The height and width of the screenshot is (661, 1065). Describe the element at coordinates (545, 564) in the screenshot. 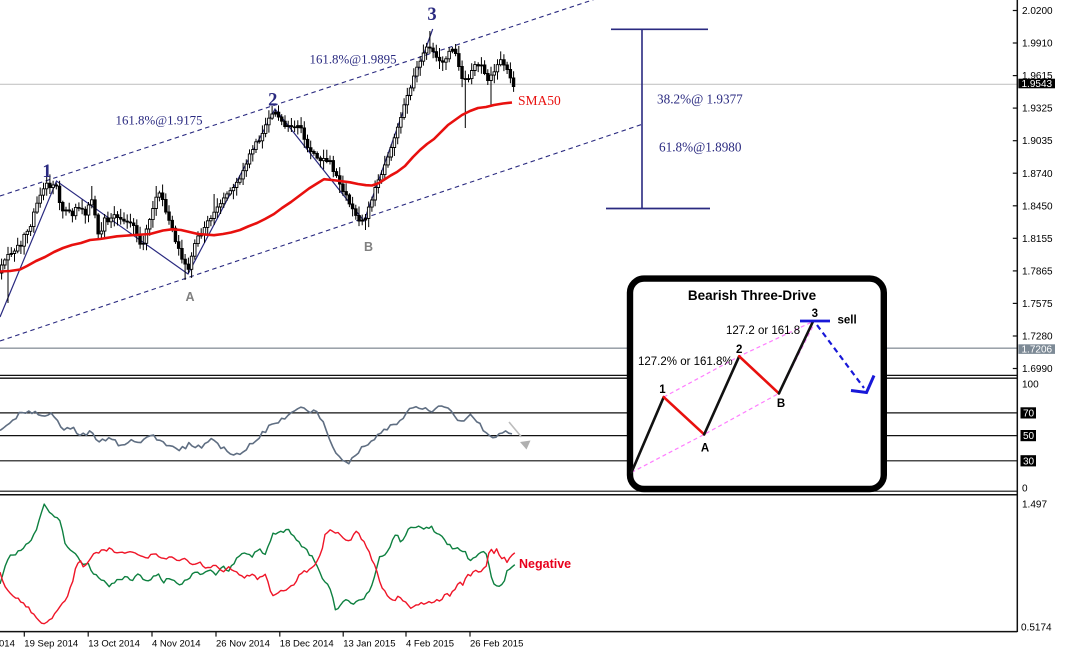

I see `svg-text: Negative` at that location.